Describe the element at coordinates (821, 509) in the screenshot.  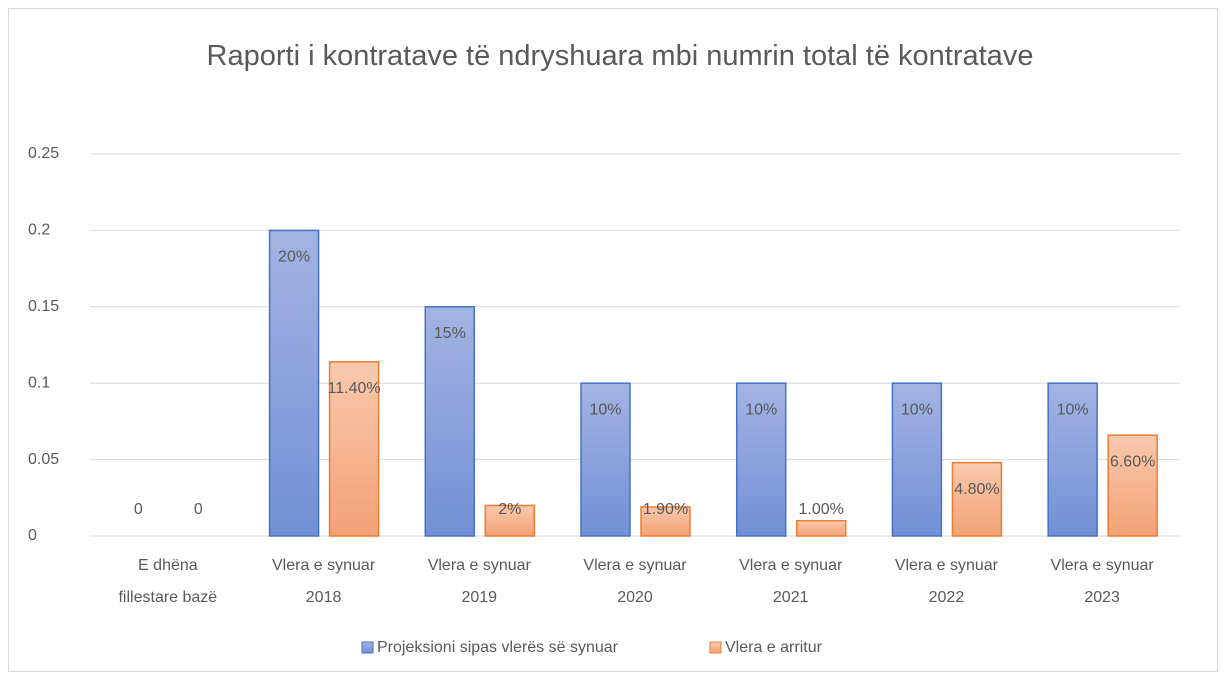
I see `data-label: 1.00%` at that location.